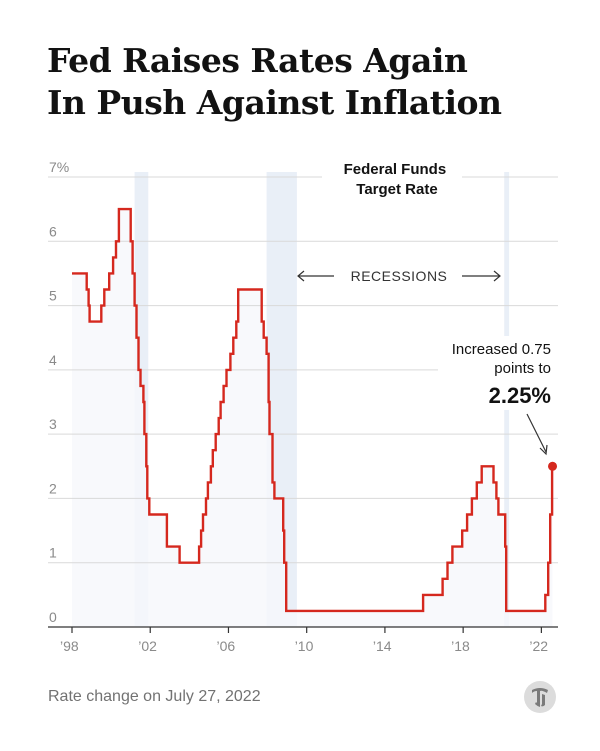  I want to click on annotation-arrowhead-icon, so click(543, 450).